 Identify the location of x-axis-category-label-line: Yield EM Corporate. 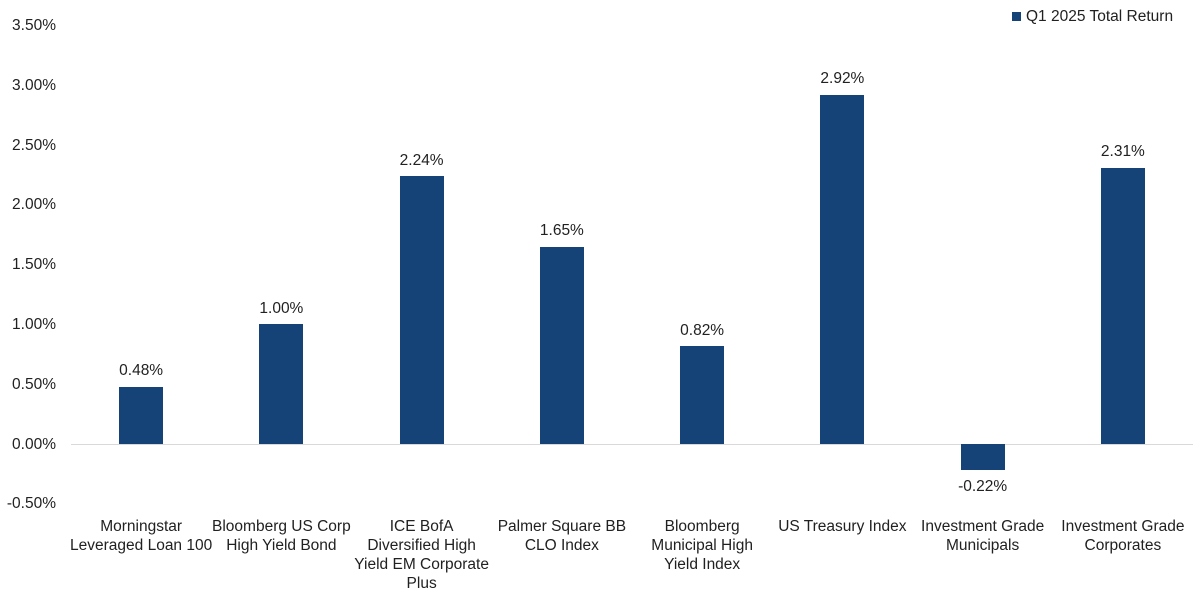
(421, 564).